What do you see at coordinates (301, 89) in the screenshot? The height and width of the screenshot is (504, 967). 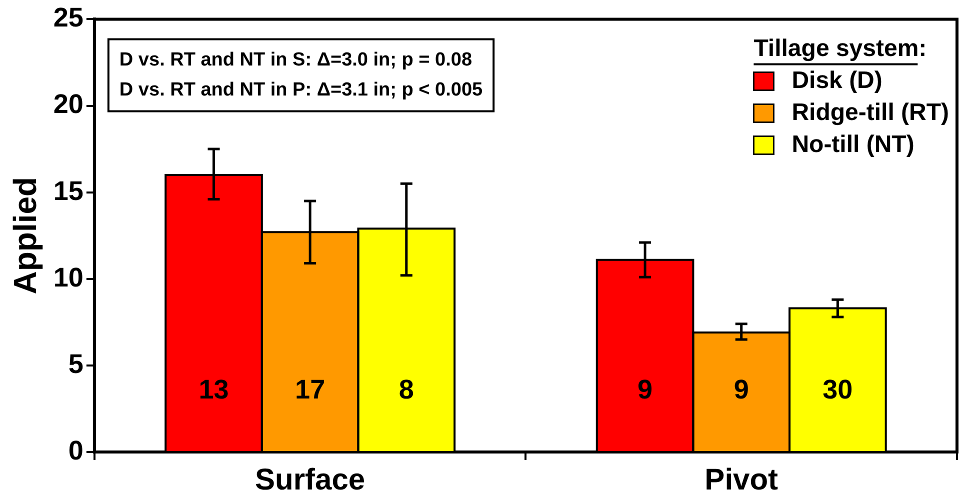 I see `annotation: D vs. RT and NT in P: Δ=3.1 in; p < 0.005` at bounding box center [301, 89].